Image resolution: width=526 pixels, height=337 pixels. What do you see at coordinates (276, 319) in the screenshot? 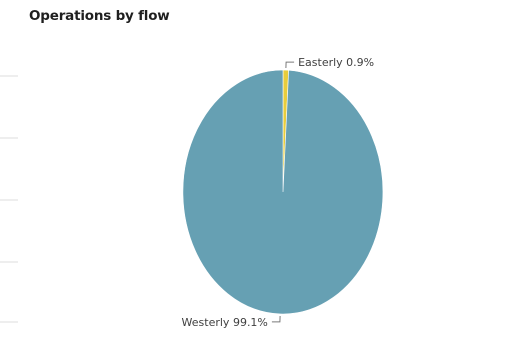
I see `leader-line-westerly` at bounding box center [276, 319].